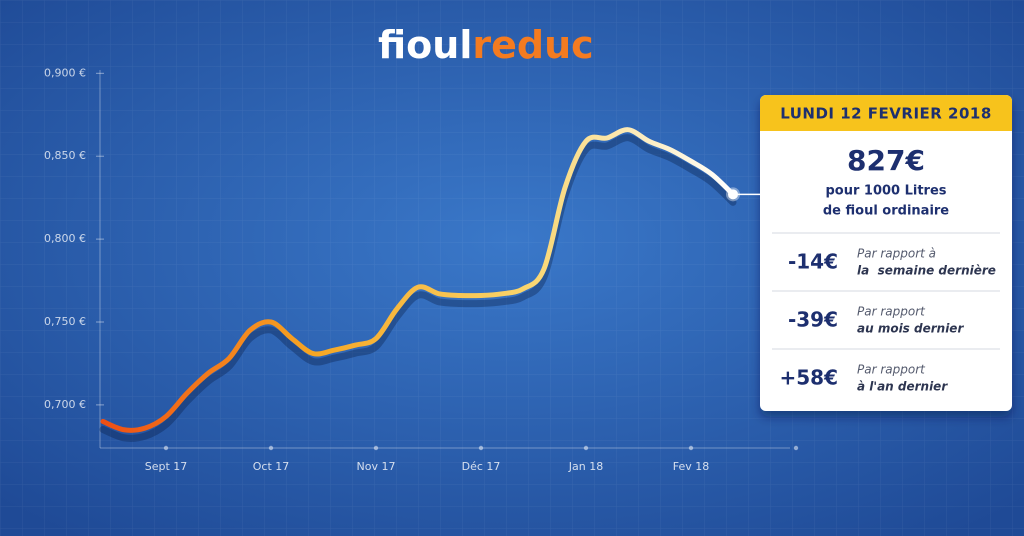 Image resolution: width=1024 pixels, height=536 pixels. I want to click on callout-date: LUNDI 12 FEVRIER 2018, so click(886, 114).